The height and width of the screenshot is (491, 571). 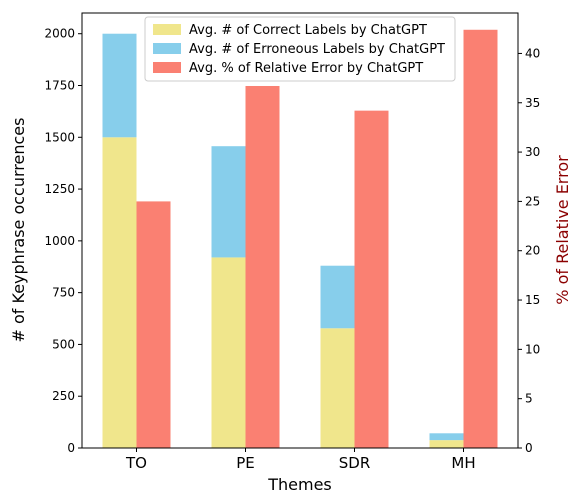 What do you see at coordinates (532, 300) in the screenshot?
I see `y2-tick-label-15: 15` at bounding box center [532, 300].